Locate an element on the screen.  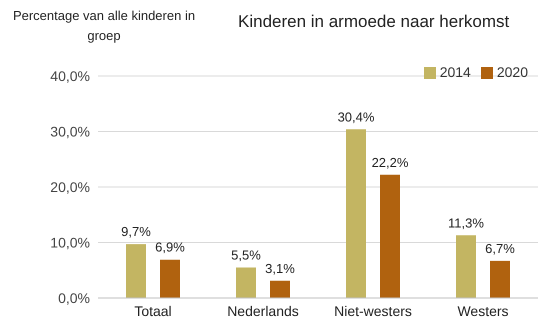
x-tick-label: Nederlands is located at coordinates (263, 310).